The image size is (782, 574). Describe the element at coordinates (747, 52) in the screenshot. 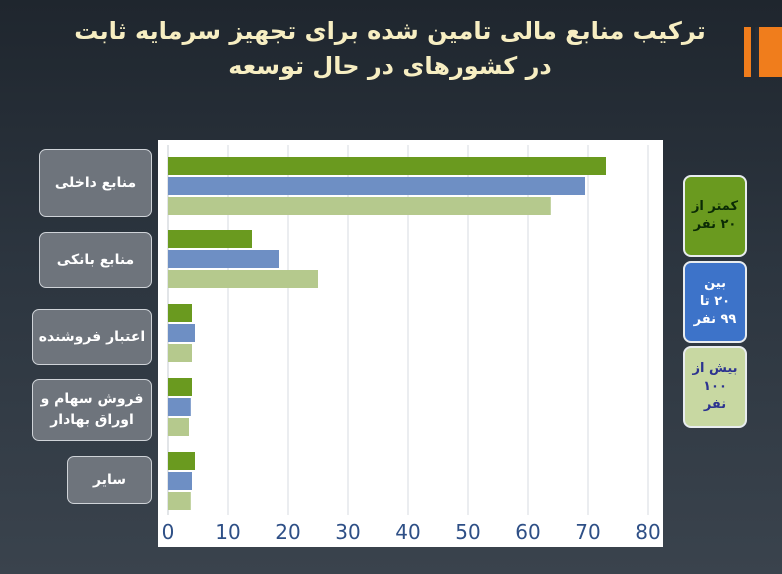

I see `accent-bar-left` at that location.